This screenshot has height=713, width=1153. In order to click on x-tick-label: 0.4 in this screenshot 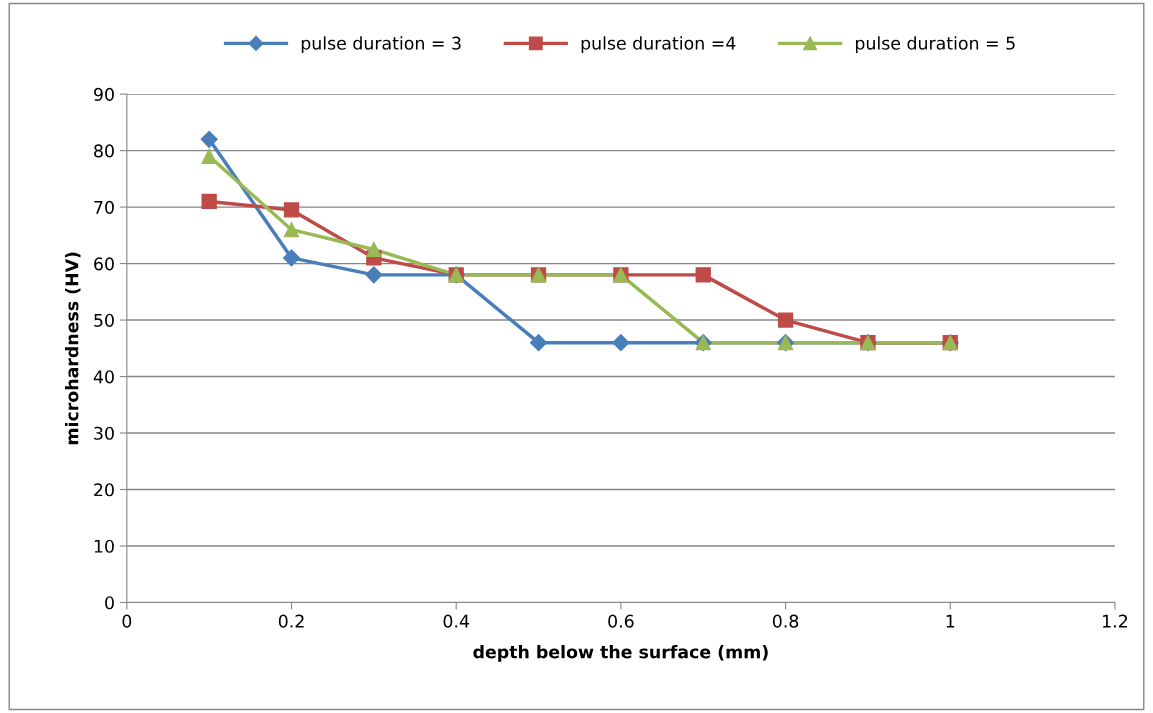, I will do `click(456, 621)`.